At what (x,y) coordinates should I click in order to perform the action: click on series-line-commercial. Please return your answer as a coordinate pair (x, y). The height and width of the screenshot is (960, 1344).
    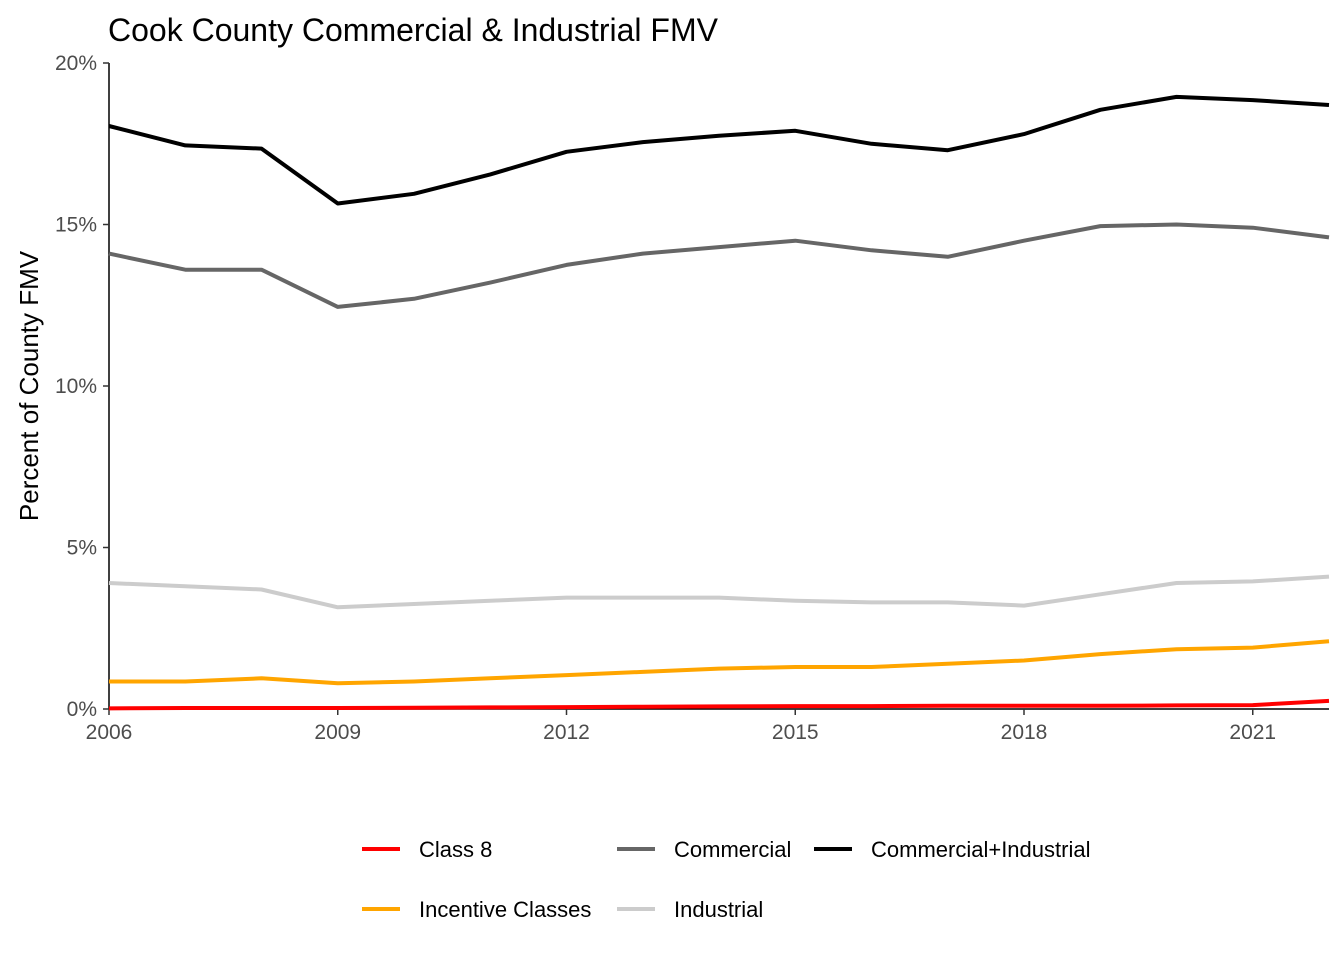
    Looking at the image, I should click on (719, 265).